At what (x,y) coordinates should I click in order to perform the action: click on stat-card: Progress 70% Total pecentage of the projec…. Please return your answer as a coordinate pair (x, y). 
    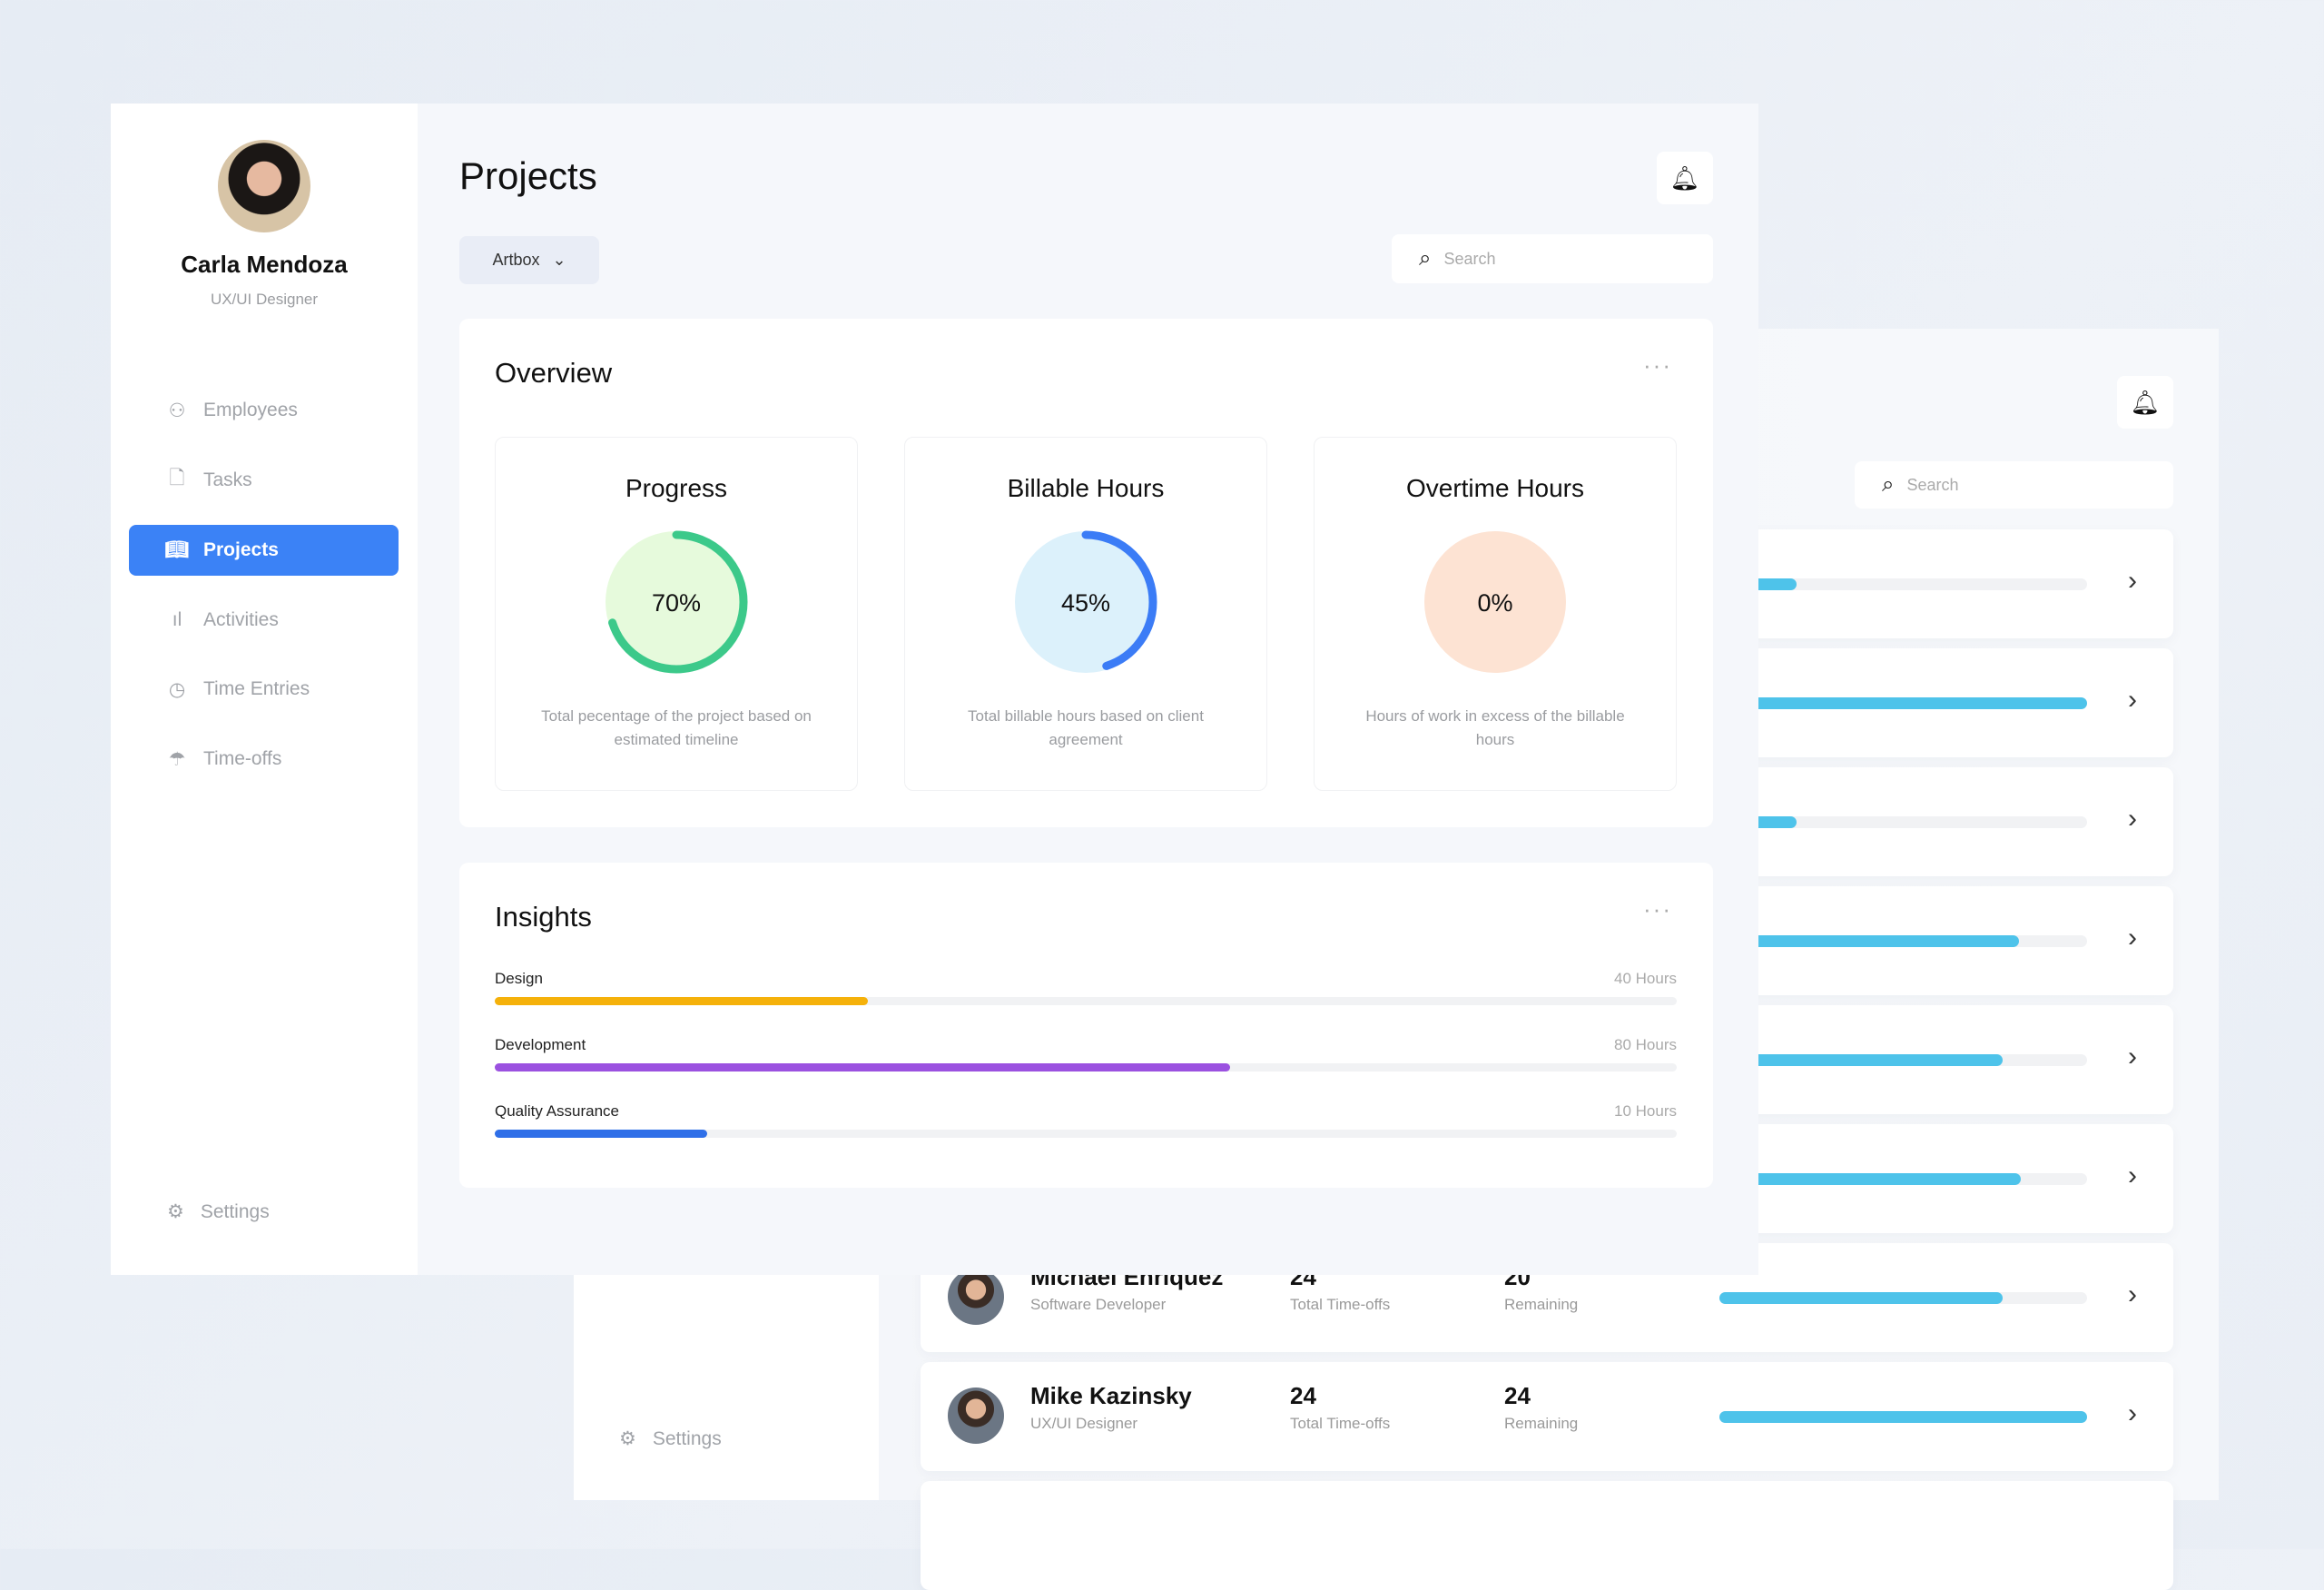
    Looking at the image, I should click on (676, 614).